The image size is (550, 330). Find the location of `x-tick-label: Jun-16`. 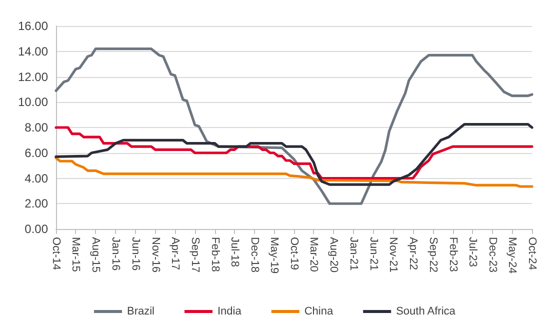

x-tick-label: Jun-16 is located at coordinates (135, 254).